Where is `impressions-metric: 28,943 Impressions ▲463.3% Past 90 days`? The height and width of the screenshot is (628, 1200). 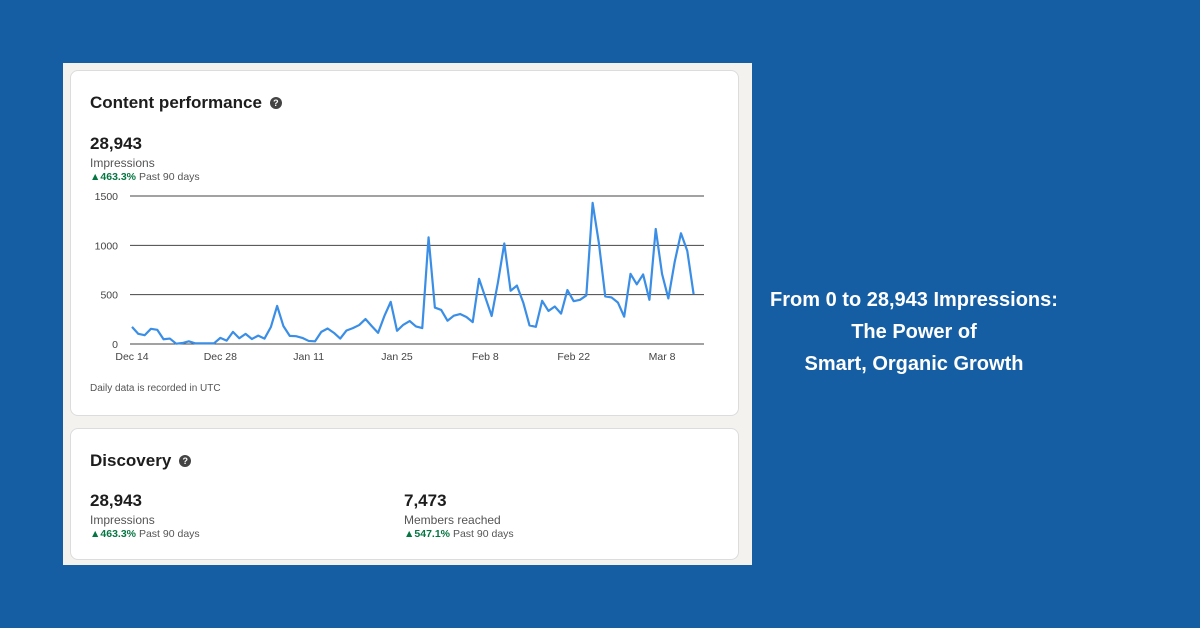
impressions-metric: 28,943 Impressions ▲463.3% Past 90 days is located at coordinates (145, 158).